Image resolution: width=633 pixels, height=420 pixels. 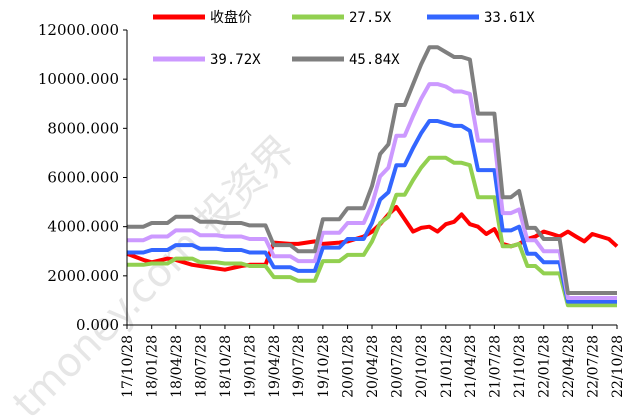 What do you see at coordinates (299, 366) in the screenshot?
I see `x-tick-label: 19/07/28` at bounding box center [299, 366].